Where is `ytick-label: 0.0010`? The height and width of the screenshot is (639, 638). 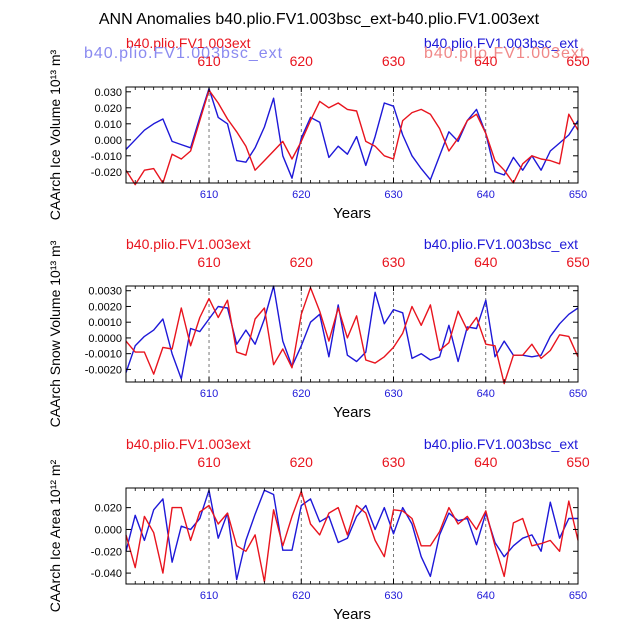 ytick-label: 0.0010 is located at coordinates (105, 323).